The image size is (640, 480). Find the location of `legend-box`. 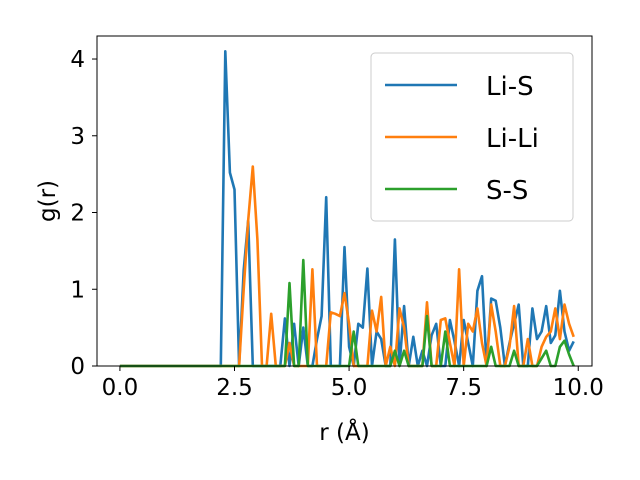

legend-box is located at coordinates (472, 137).